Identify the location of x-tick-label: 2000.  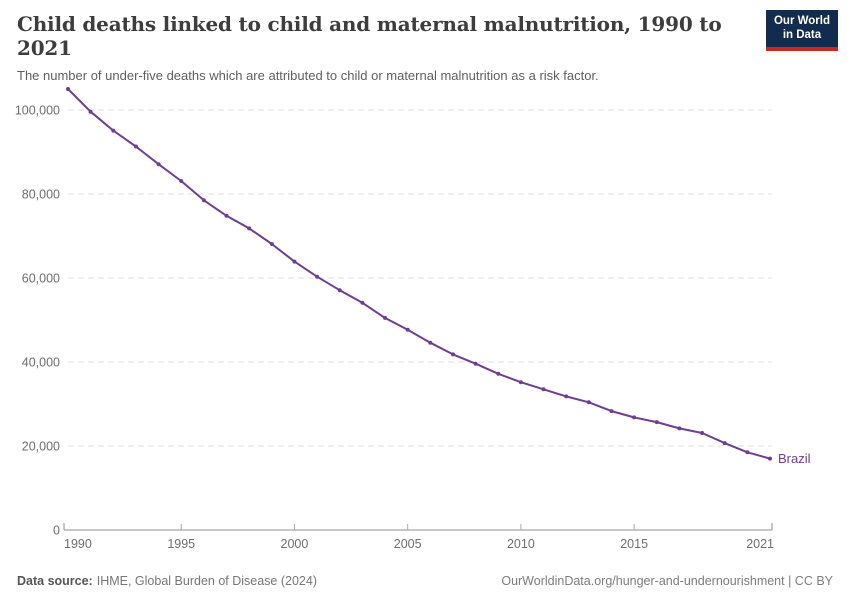
(295, 544).